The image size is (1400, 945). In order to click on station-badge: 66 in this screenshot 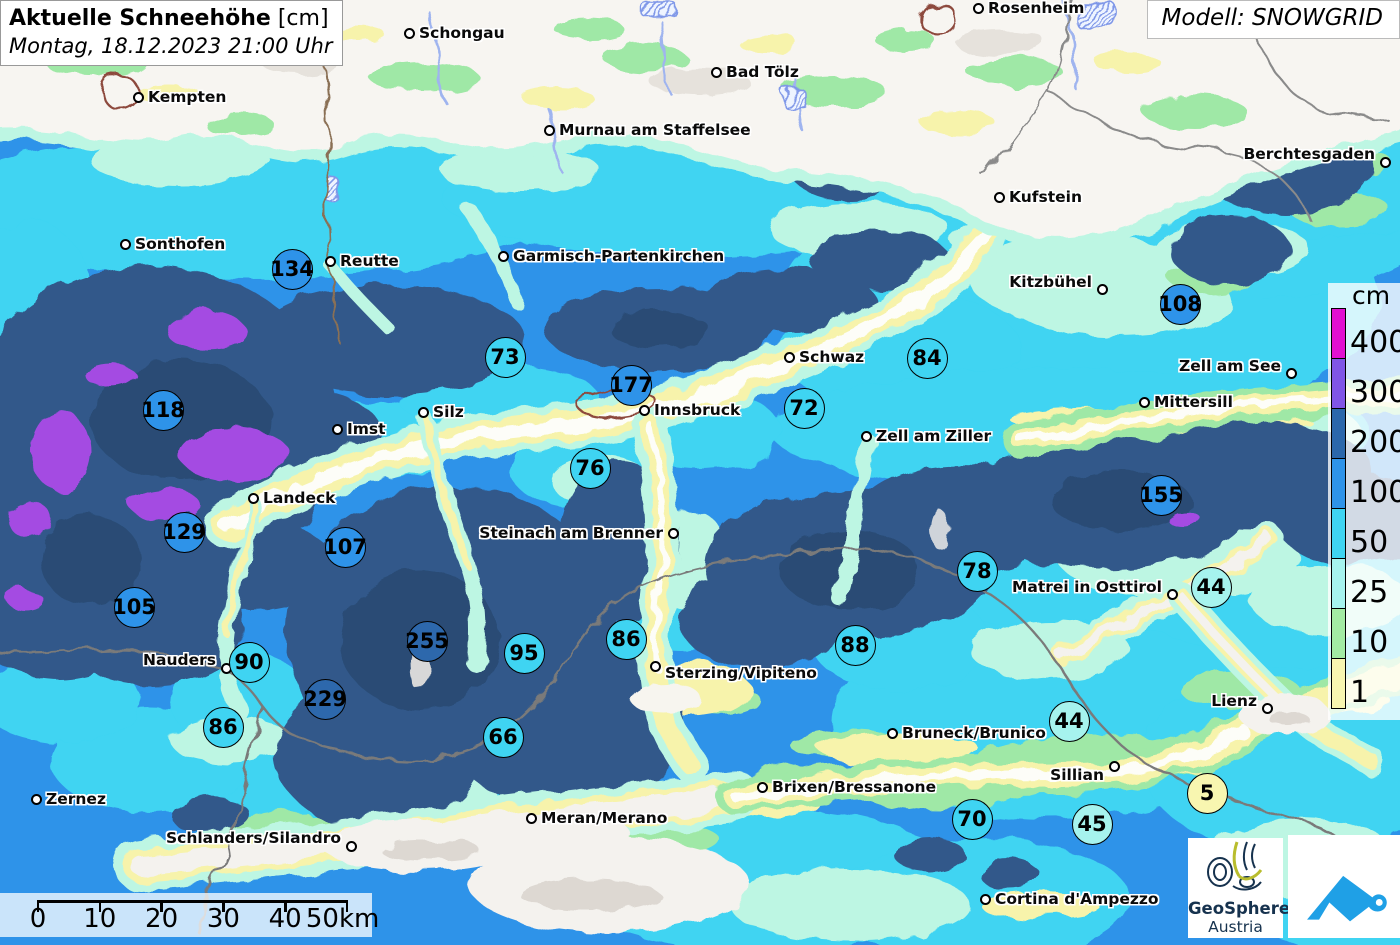, I will do `click(503, 737)`.